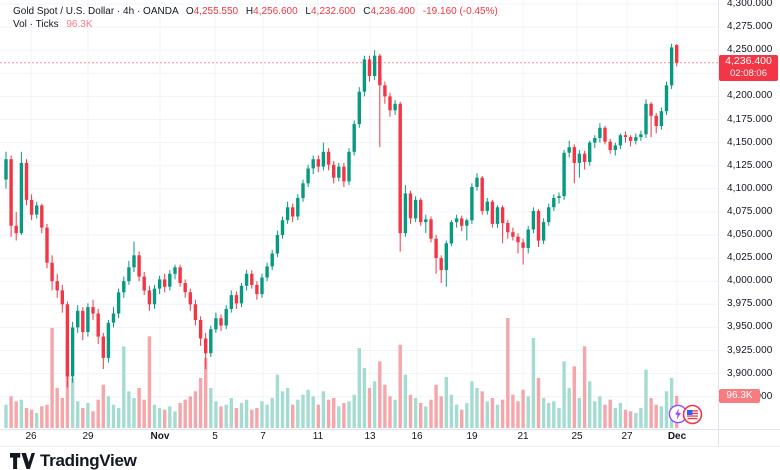  Describe the element at coordinates (750, 326) in the screenshot. I see `price-axis-label: 3,950.000` at that location.